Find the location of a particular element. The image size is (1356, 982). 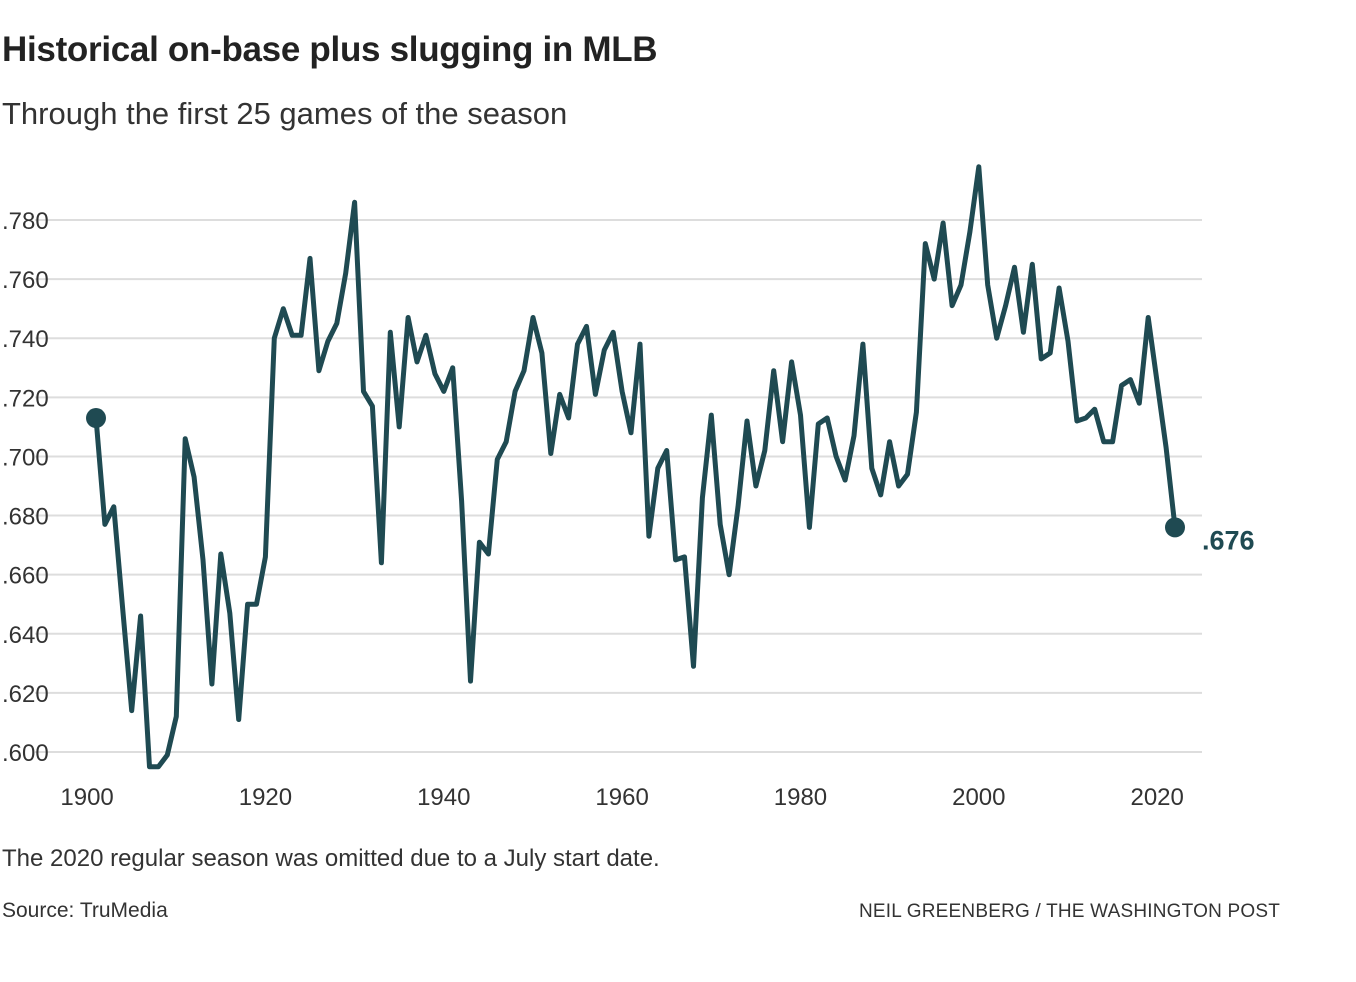

x-tick-label: 2020 is located at coordinates (1156, 797).